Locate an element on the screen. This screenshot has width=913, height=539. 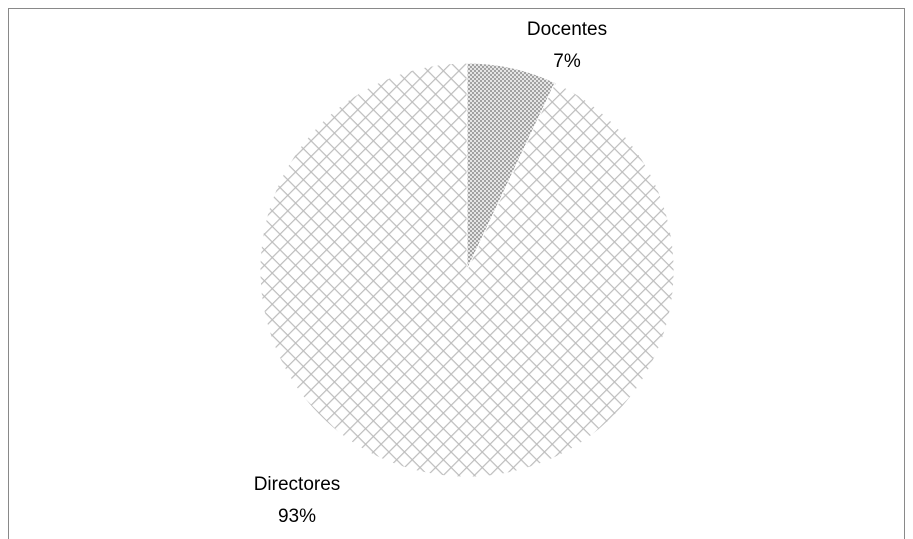
value-label: 93% is located at coordinates (297, 516).